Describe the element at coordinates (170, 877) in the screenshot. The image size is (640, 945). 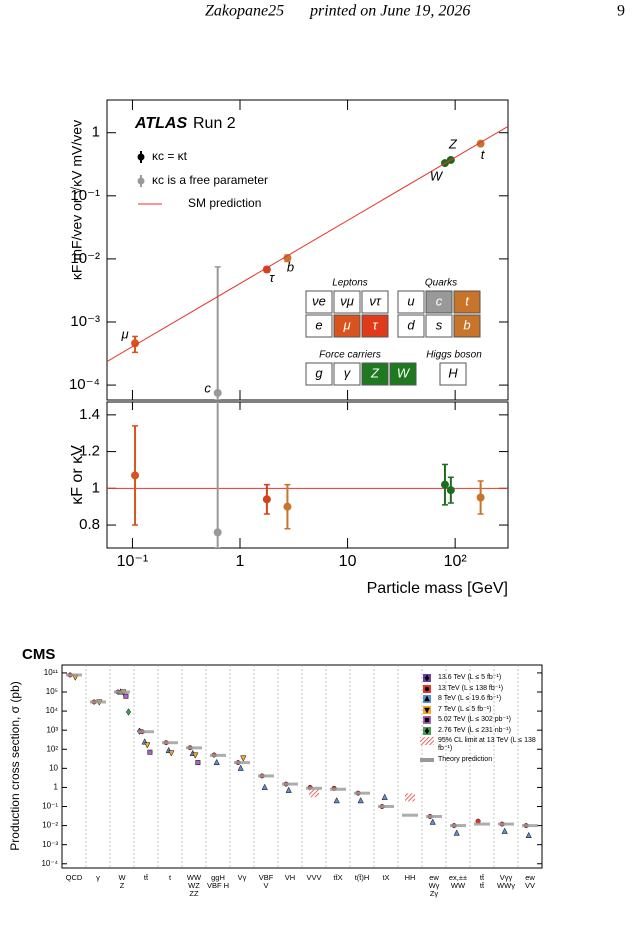
I see `category-label: t` at that location.